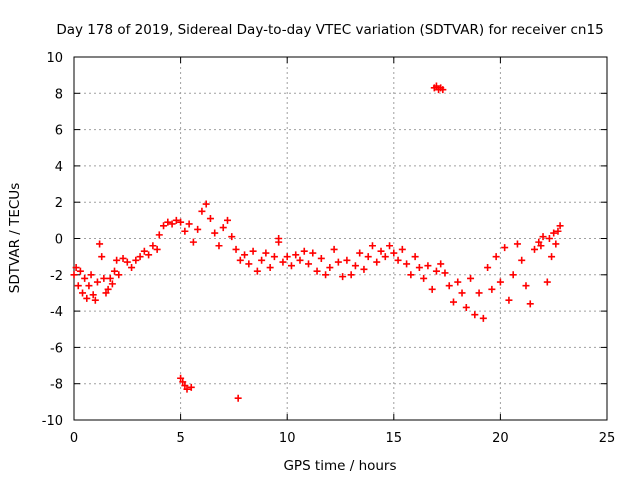 This screenshot has height=480, width=640. I want to click on y-tick-label: -6, so click(56, 348).